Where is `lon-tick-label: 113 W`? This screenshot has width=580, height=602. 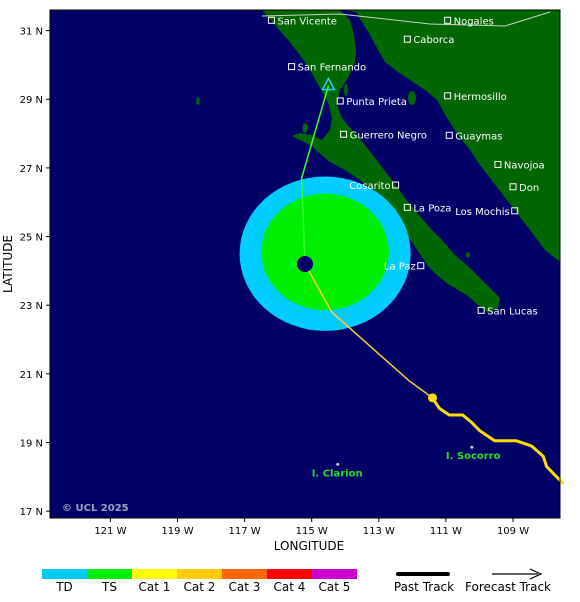 lon-tick-label: 113 W is located at coordinates (379, 531).